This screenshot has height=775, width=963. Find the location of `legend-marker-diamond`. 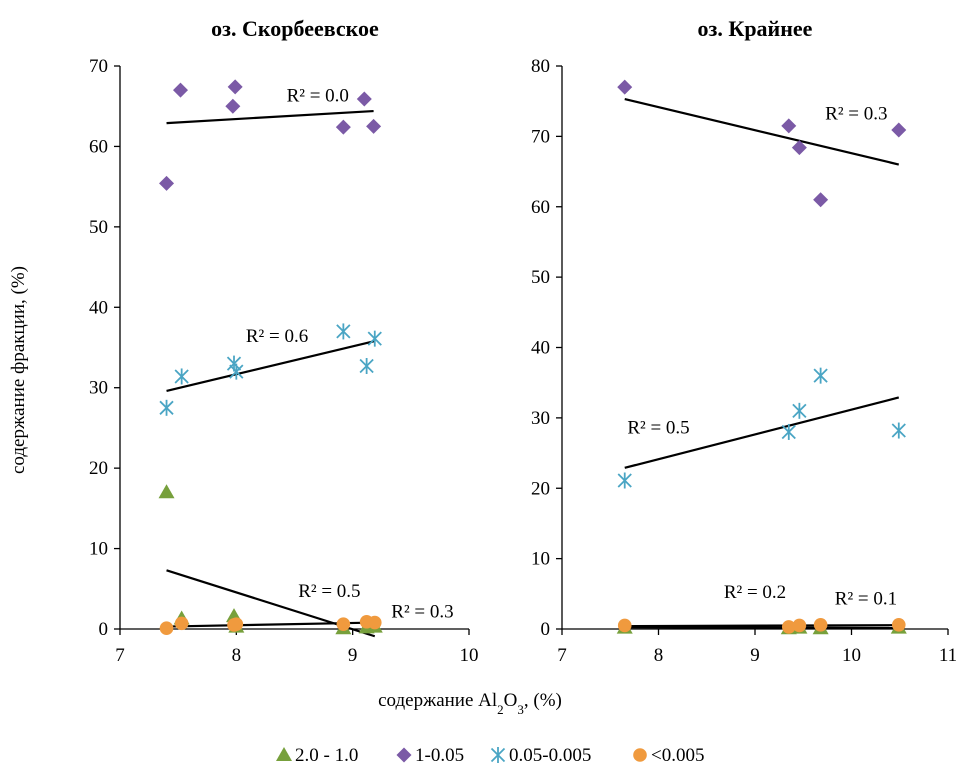

legend-marker-diamond is located at coordinates (404, 755).